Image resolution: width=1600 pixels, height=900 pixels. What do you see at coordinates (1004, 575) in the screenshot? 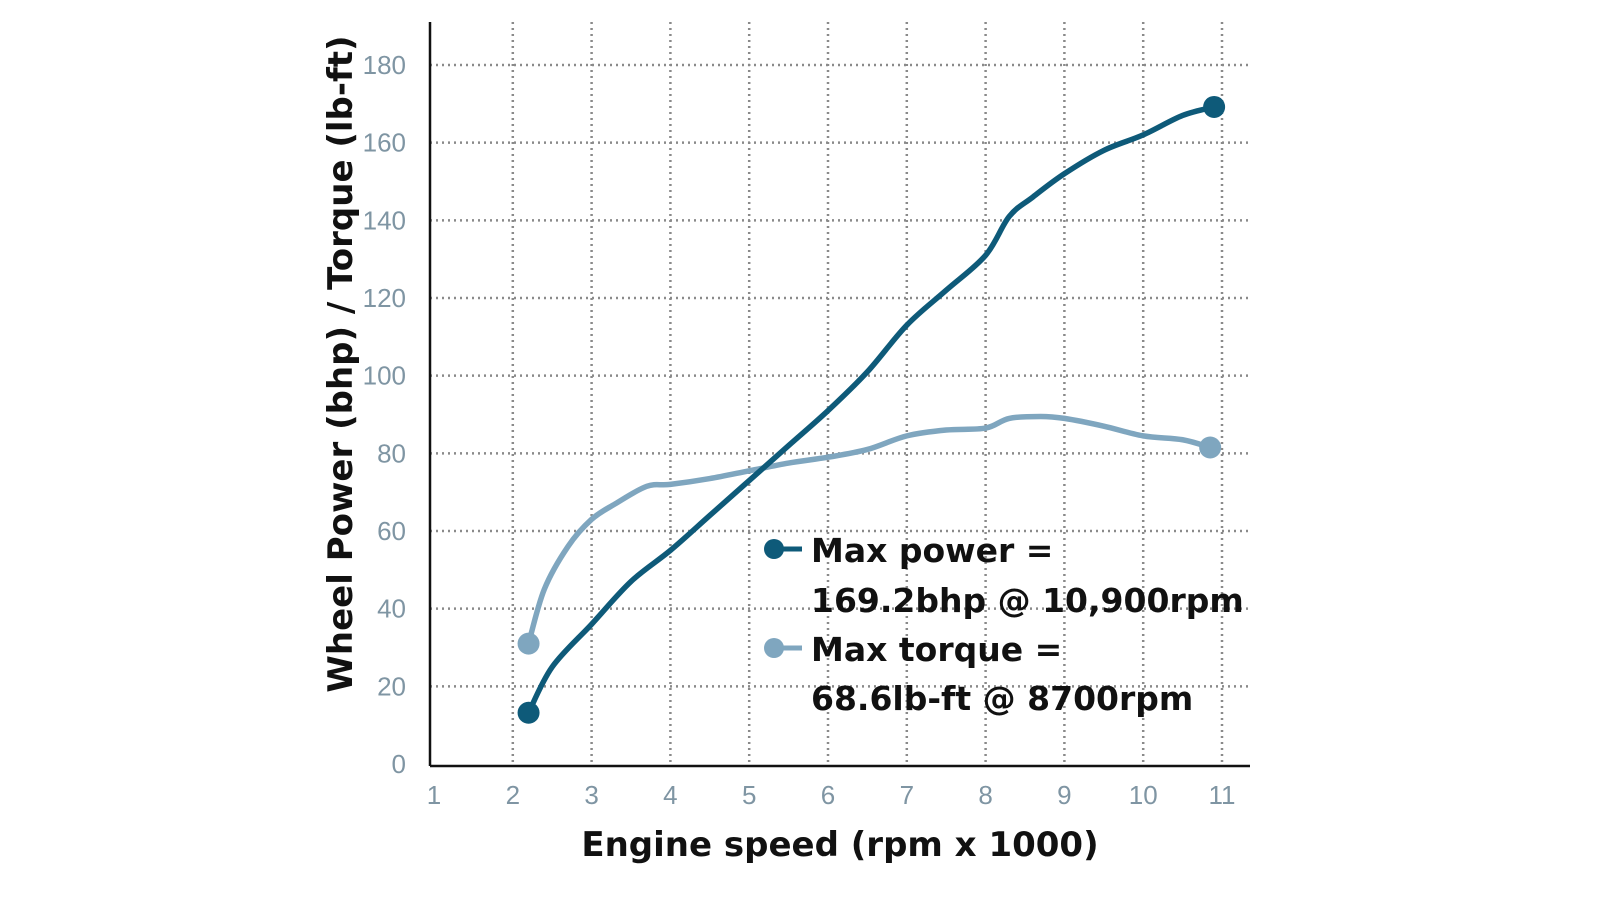
I see `legend-item-power: Max power = 169.2bhp @ 10,900rpm` at bounding box center [1004, 575].